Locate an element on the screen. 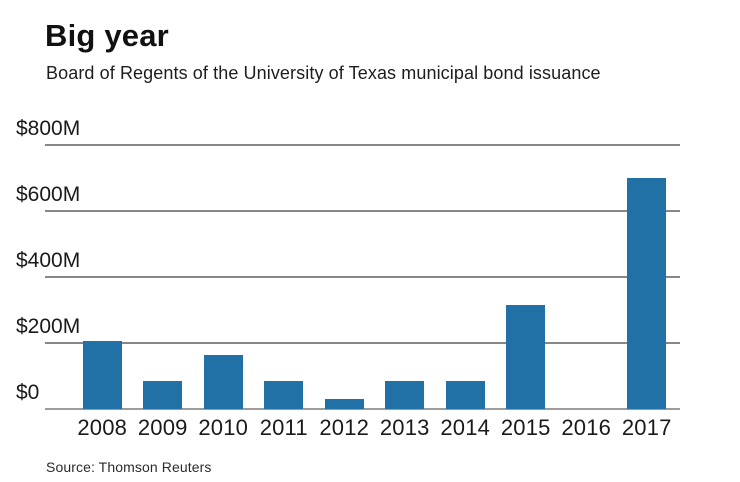 The width and height of the screenshot is (740, 482). x-axis-labels: 2008 2009 2010 2011 2012 2013 2014 2015 2016 2017 is located at coordinates (374, 428).